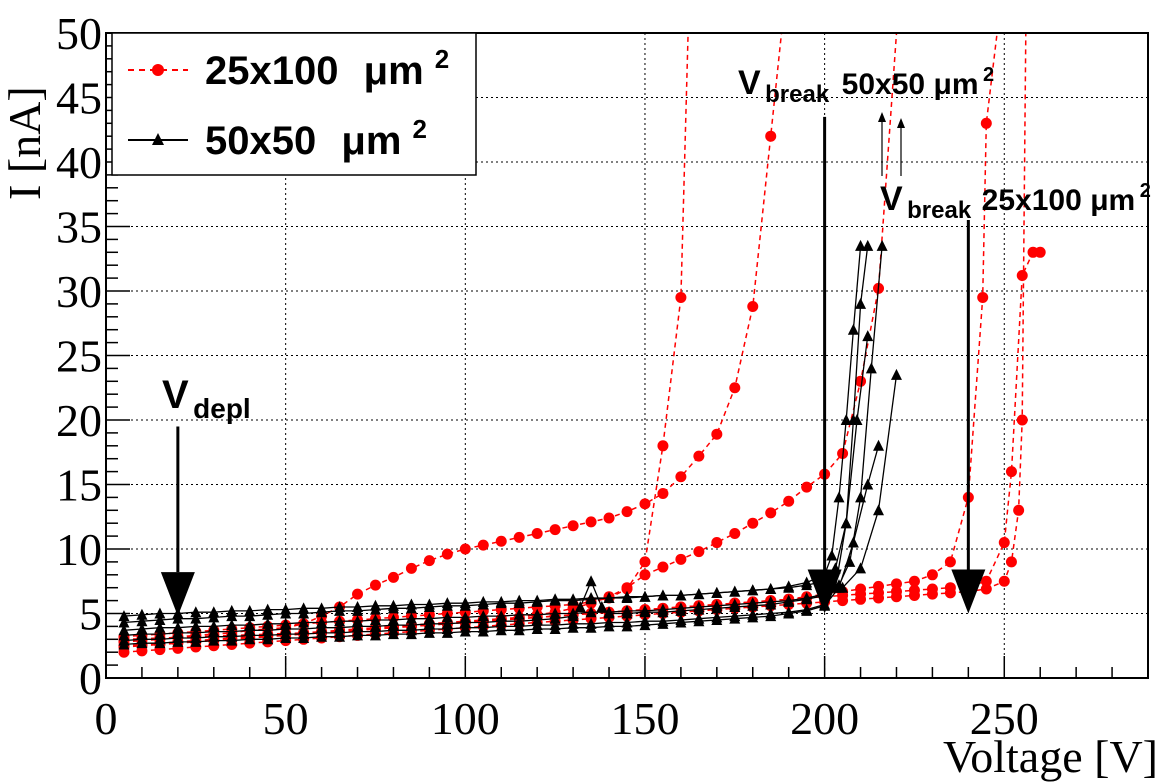 The width and height of the screenshot is (1166, 784). What do you see at coordinates (824, 718) in the screenshot?
I see `x-tick-label: 200` at bounding box center [824, 718].